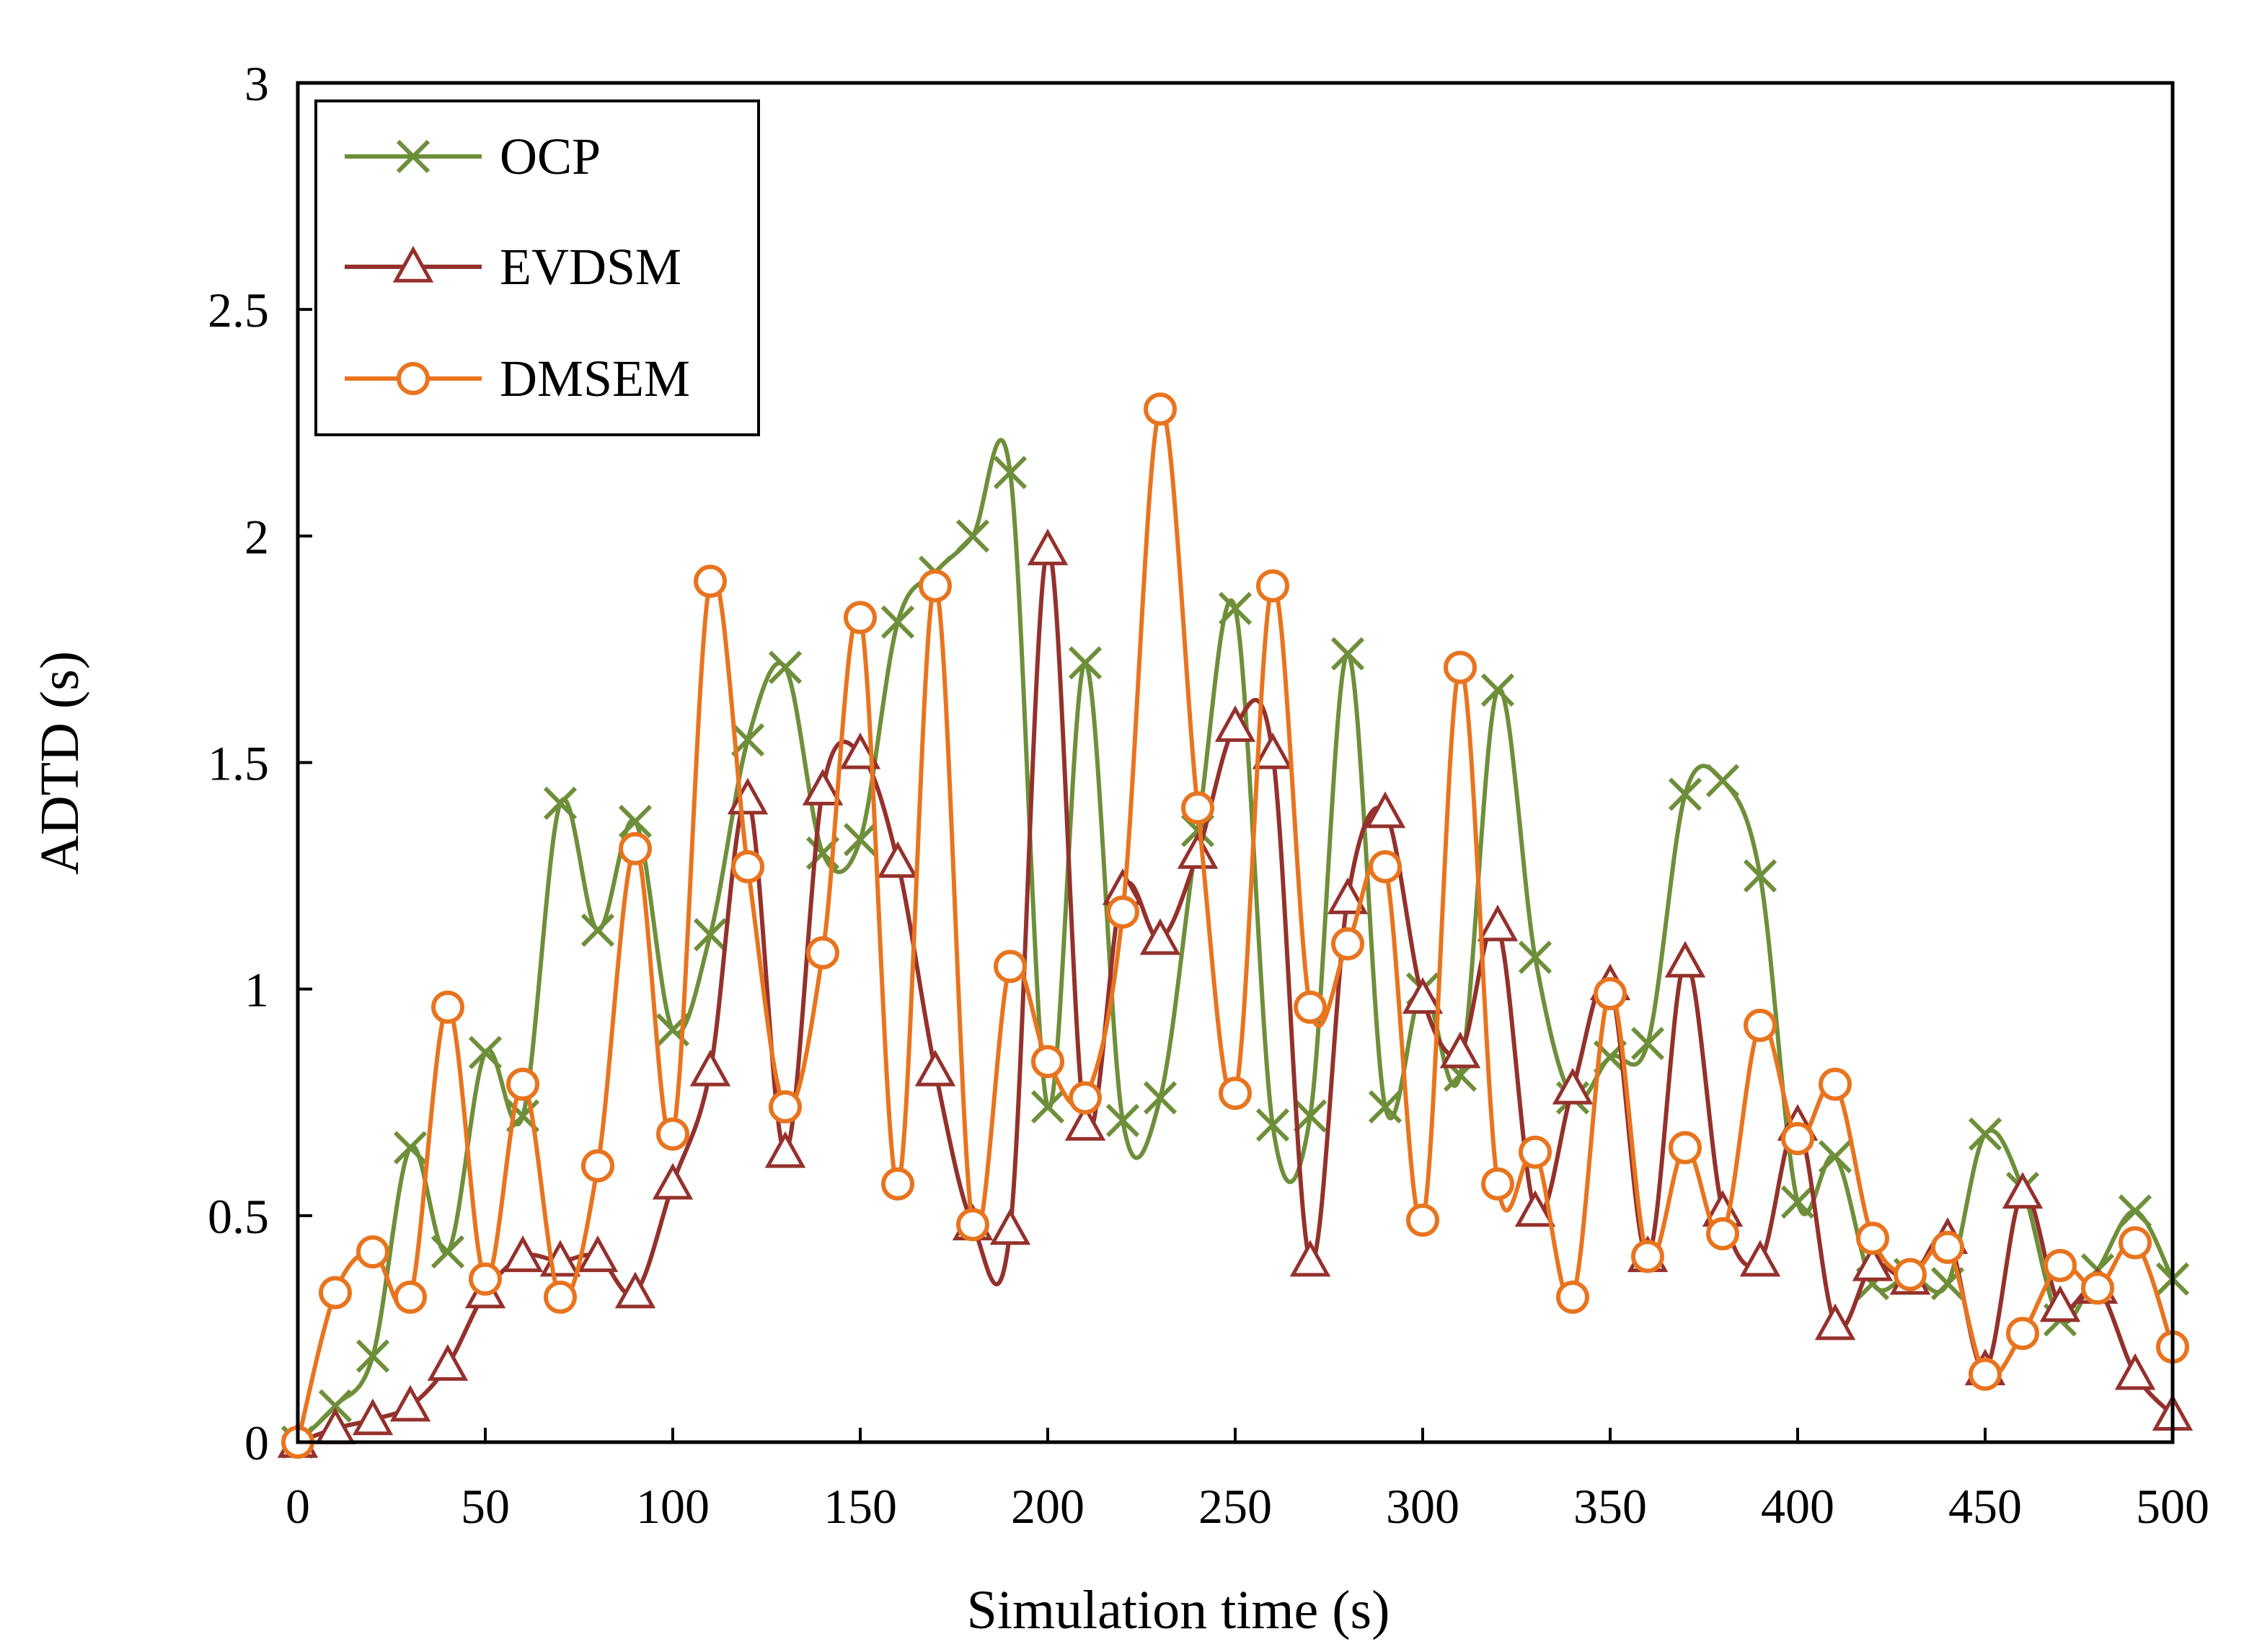  I want to click on x-tick-label: 400, so click(1797, 1506).